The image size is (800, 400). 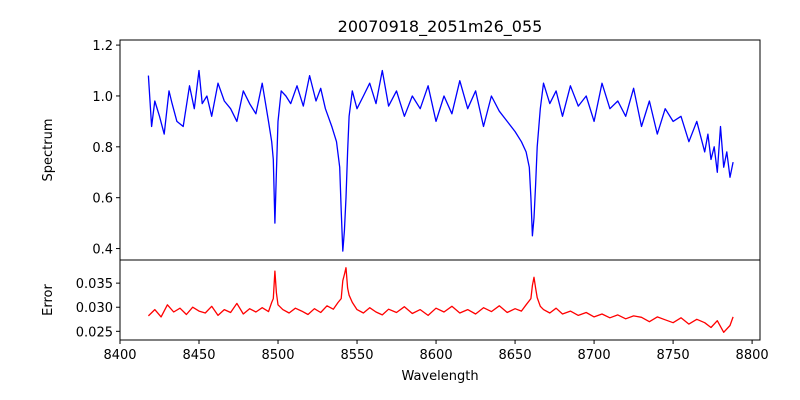 I want to click on y-tick-label: 0.6, so click(x=102, y=199).